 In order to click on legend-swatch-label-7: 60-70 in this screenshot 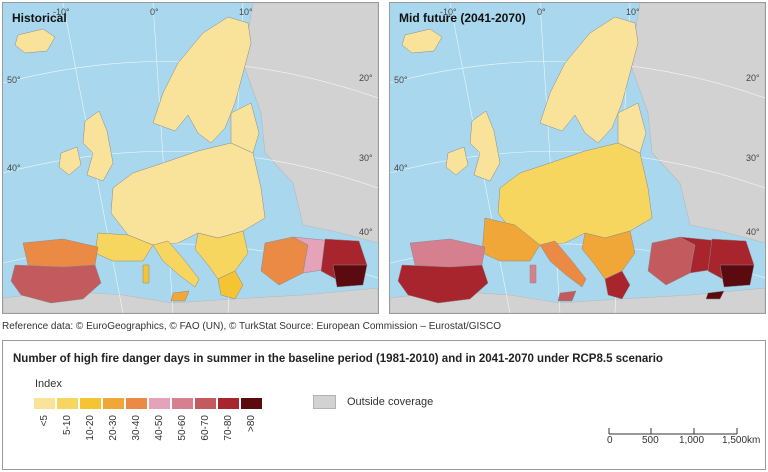, I will do `click(205, 428)`.